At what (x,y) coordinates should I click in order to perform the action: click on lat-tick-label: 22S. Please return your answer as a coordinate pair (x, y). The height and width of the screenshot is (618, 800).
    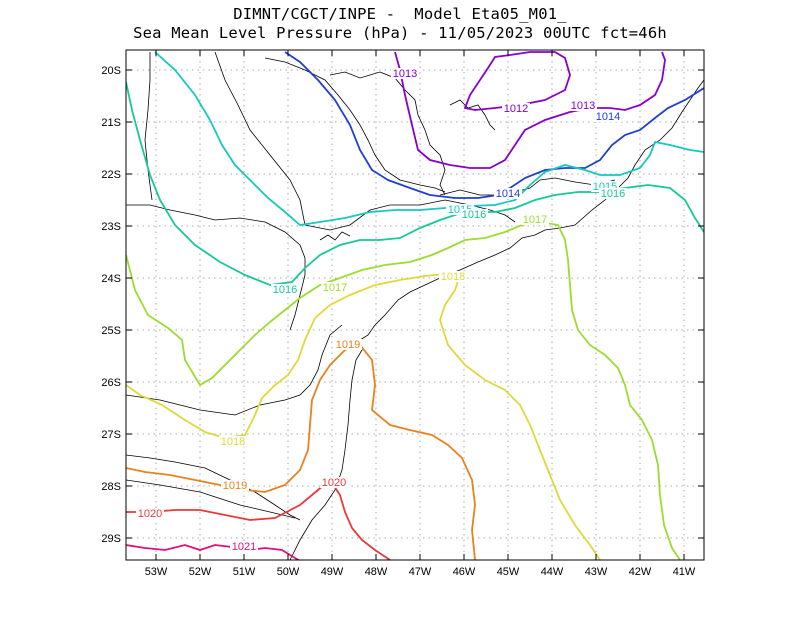
    Looking at the image, I should click on (111, 175).